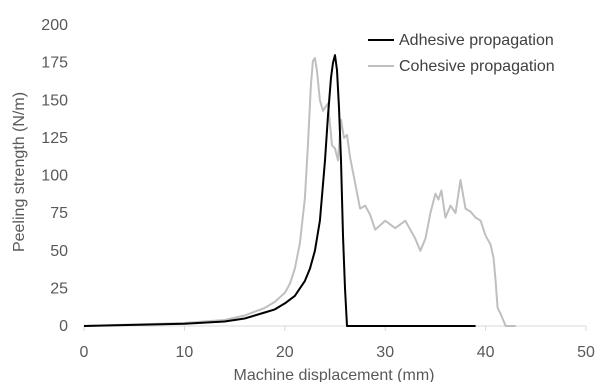 This screenshot has width=603, height=382. Describe the element at coordinates (54, 100) in the screenshot. I see `y-tick-label: 150` at that location.